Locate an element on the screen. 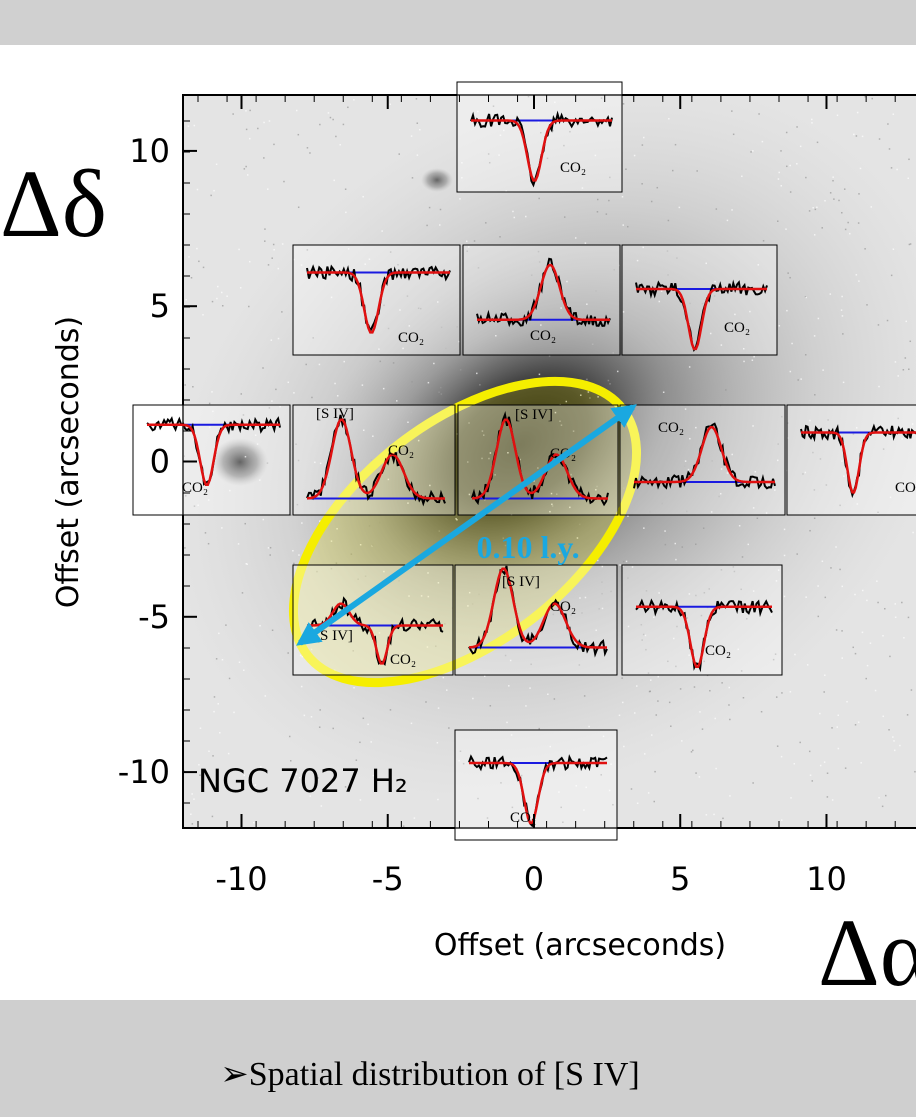 This screenshot has height=1117, width=916. inset-frame is located at coordinates (536, 785).